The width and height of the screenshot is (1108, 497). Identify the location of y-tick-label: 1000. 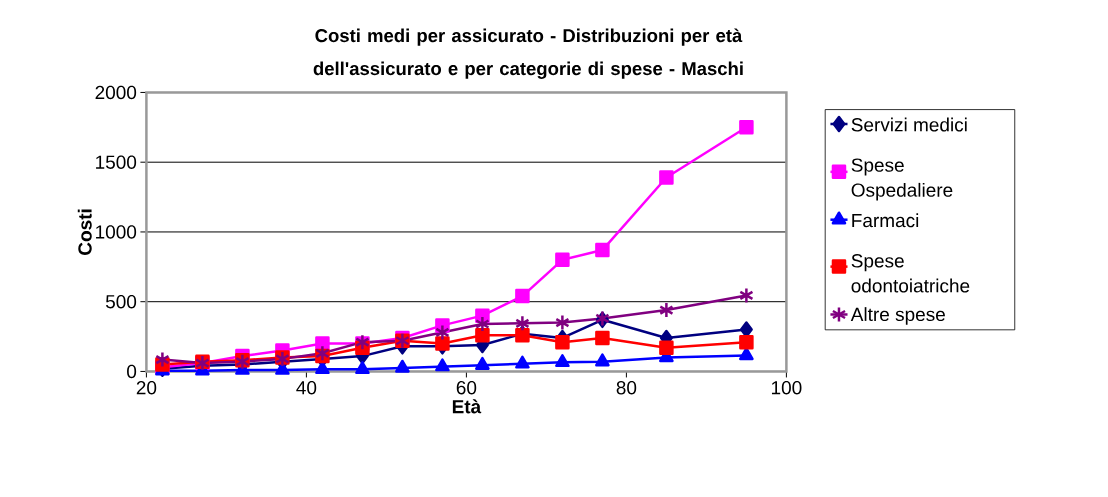
(116, 232).